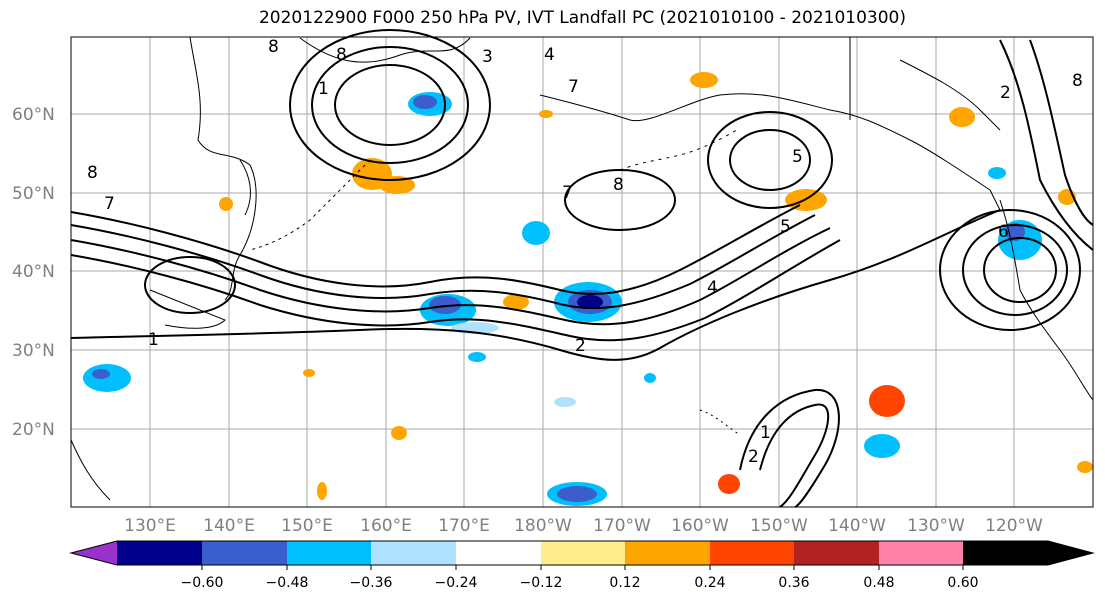  What do you see at coordinates (371, 583) in the screenshot?
I see `colorbar-tick-label: −0.36` at bounding box center [371, 583].